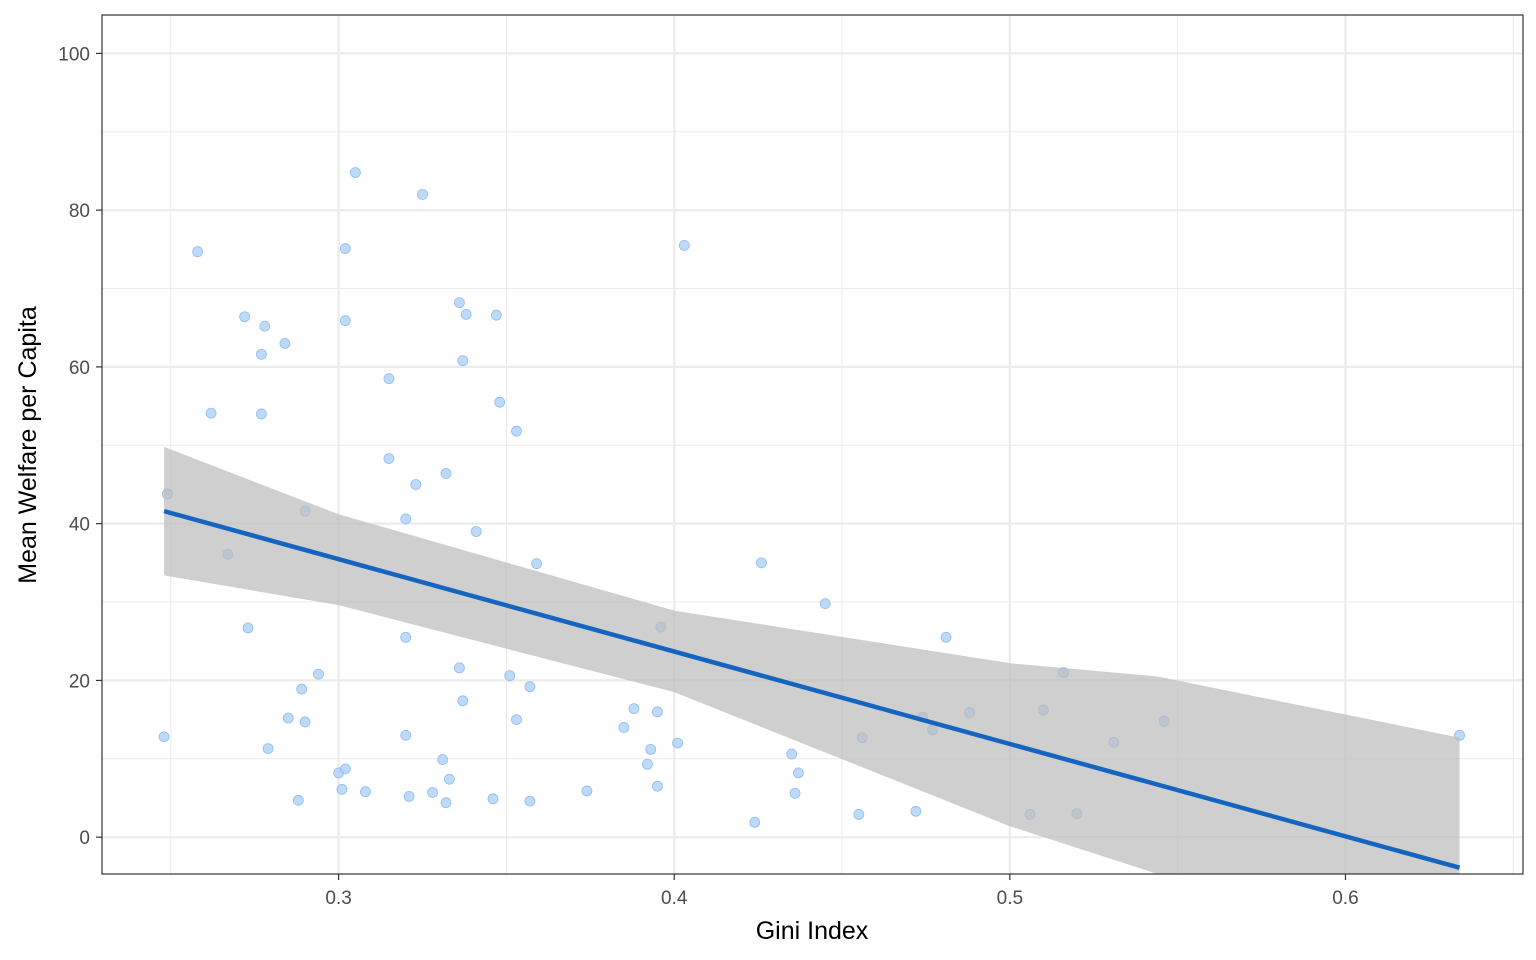 The image size is (1536, 960). I want to click on y-tick-label: 0, so click(84, 838).